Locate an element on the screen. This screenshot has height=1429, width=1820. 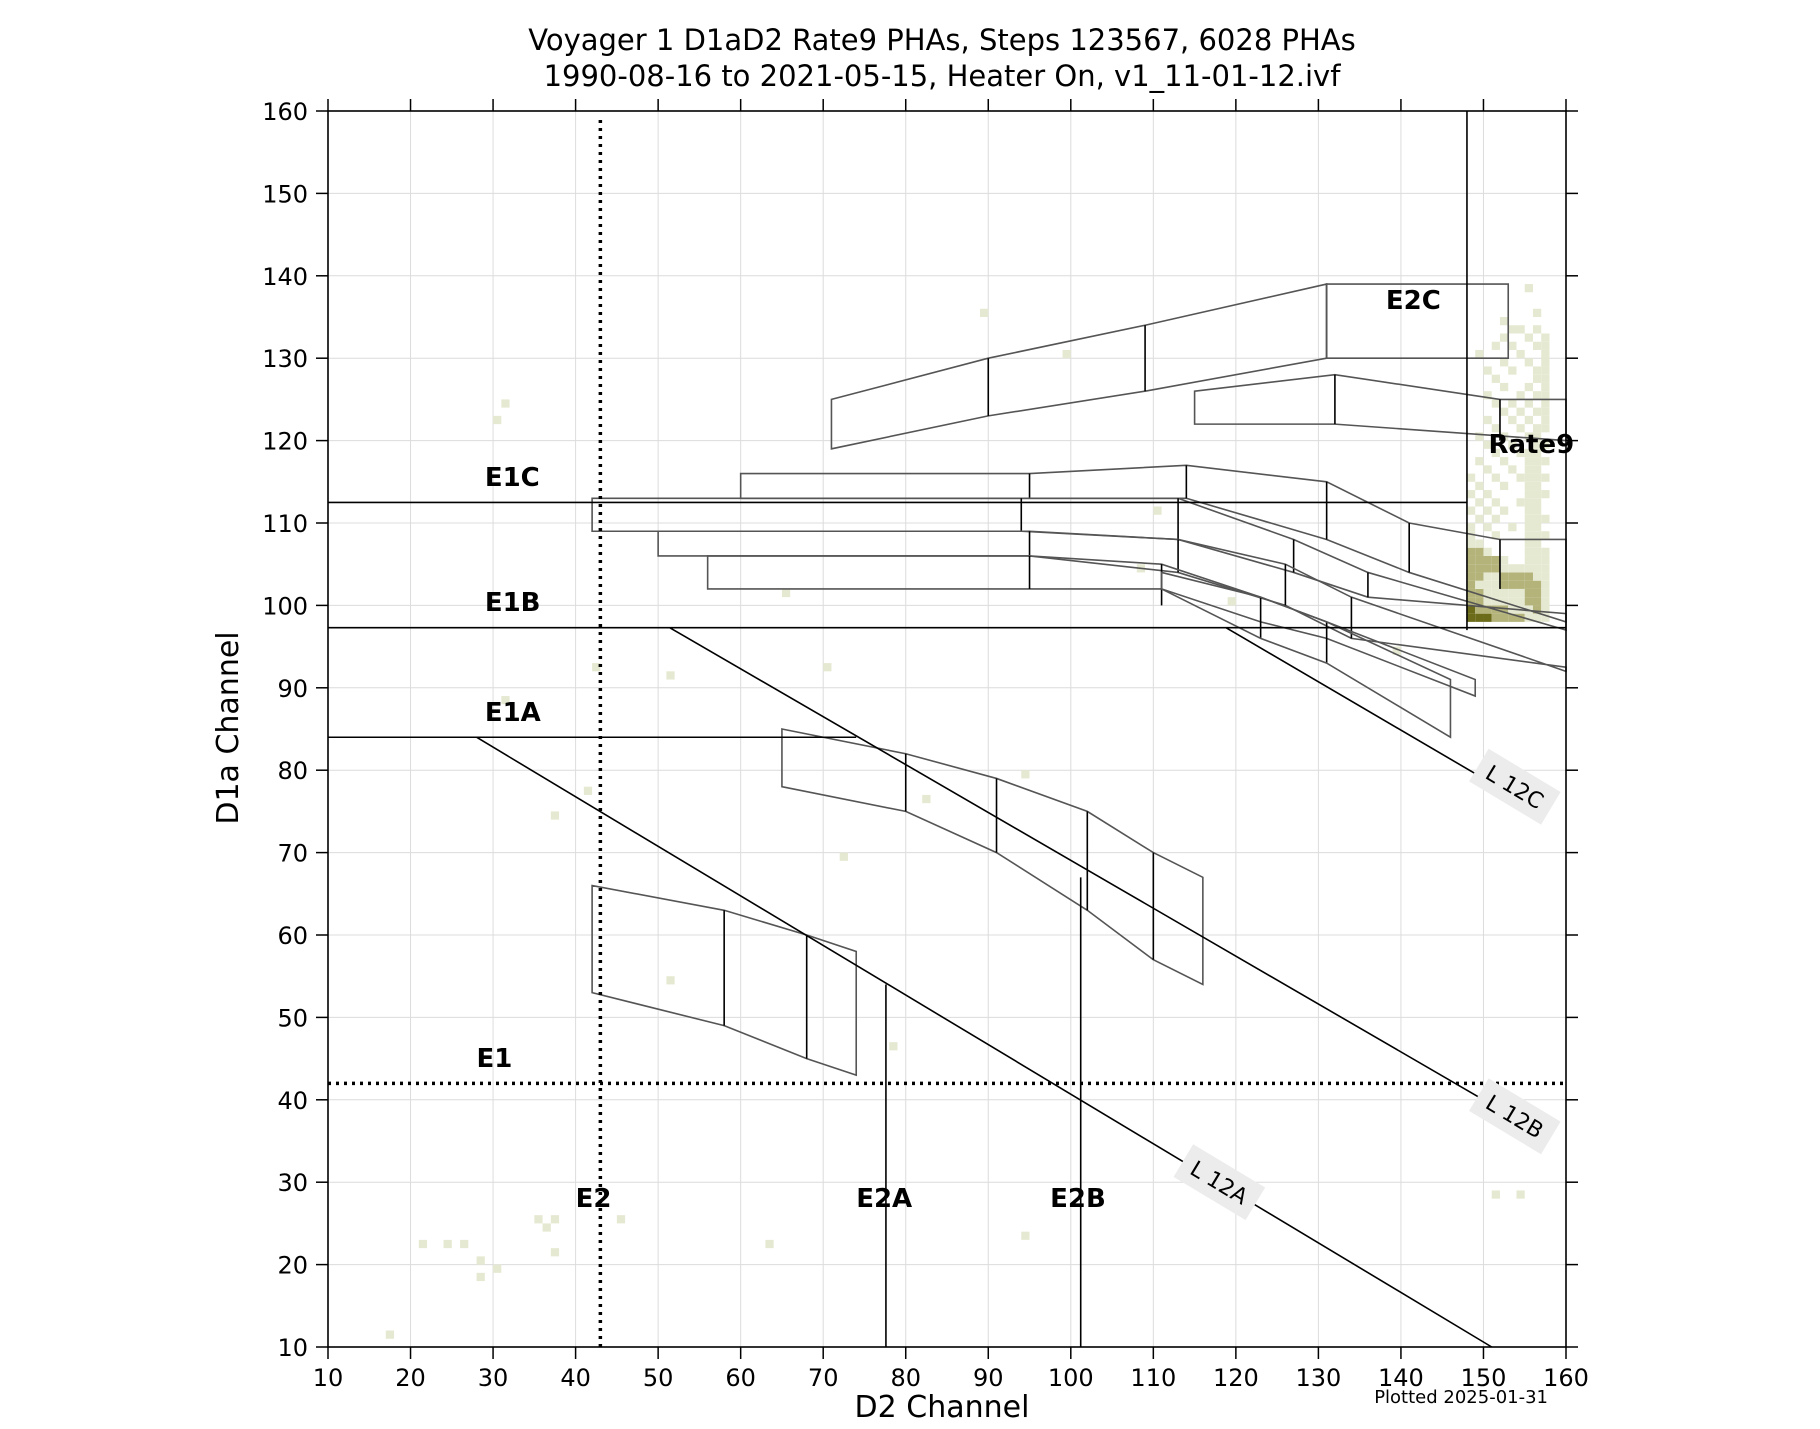
diagonal-line-L-12B is located at coordinates (1076, 863).